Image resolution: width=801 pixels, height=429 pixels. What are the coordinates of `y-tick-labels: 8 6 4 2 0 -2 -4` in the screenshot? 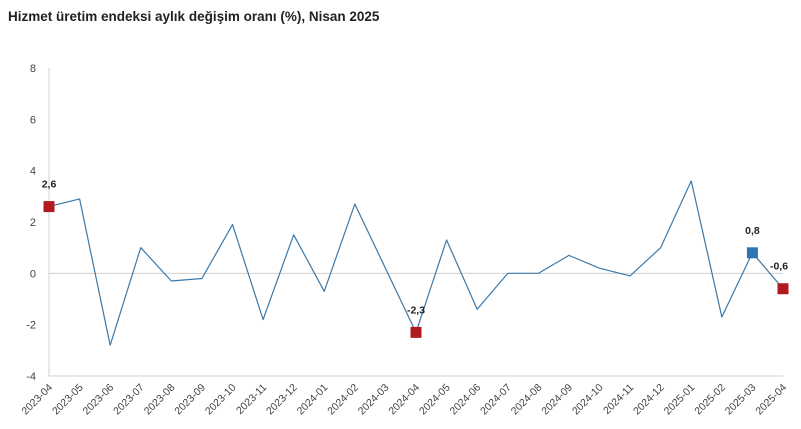 It's located at (31, 223).